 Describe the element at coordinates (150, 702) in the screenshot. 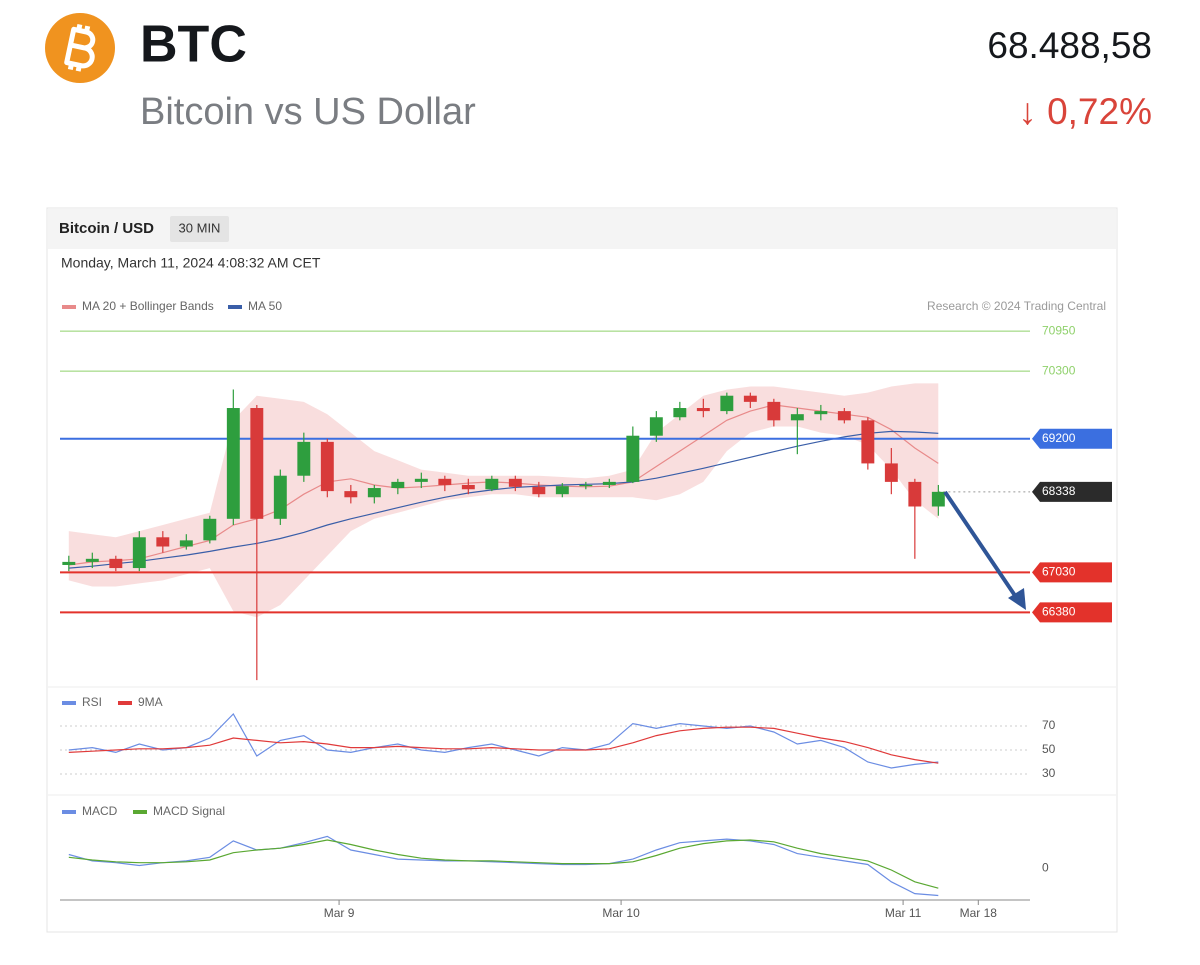

I see `legend-label: 9MA` at that location.